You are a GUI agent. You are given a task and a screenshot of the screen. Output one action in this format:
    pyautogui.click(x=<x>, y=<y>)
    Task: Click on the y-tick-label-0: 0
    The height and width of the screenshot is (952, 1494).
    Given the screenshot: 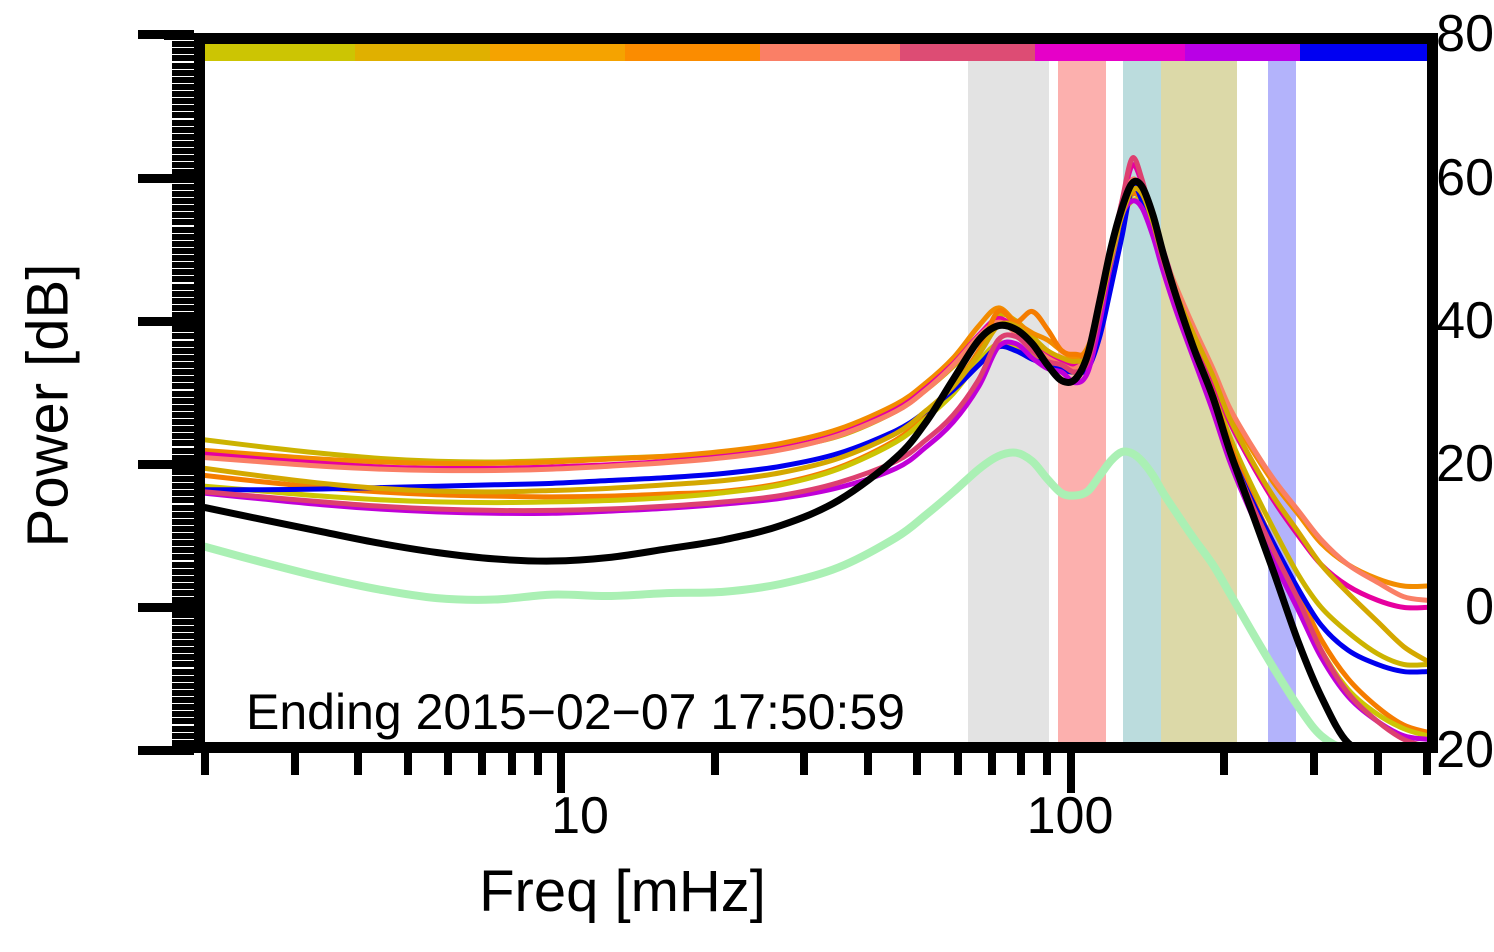 What is the action you would take?
    pyautogui.click(x=1479, y=607)
    